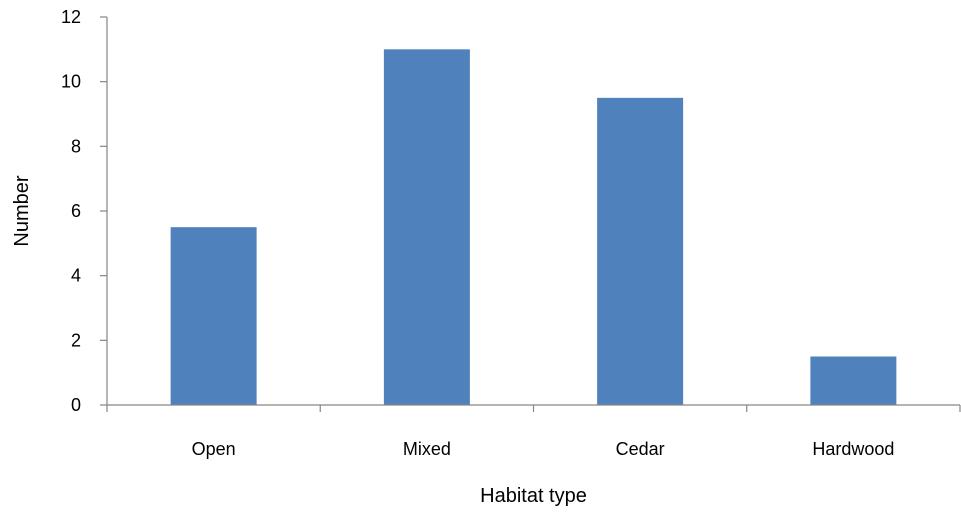 Image resolution: width=961 pixels, height=515 pixels. I want to click on x-tick-label: Hardwood, so click(853, 449).